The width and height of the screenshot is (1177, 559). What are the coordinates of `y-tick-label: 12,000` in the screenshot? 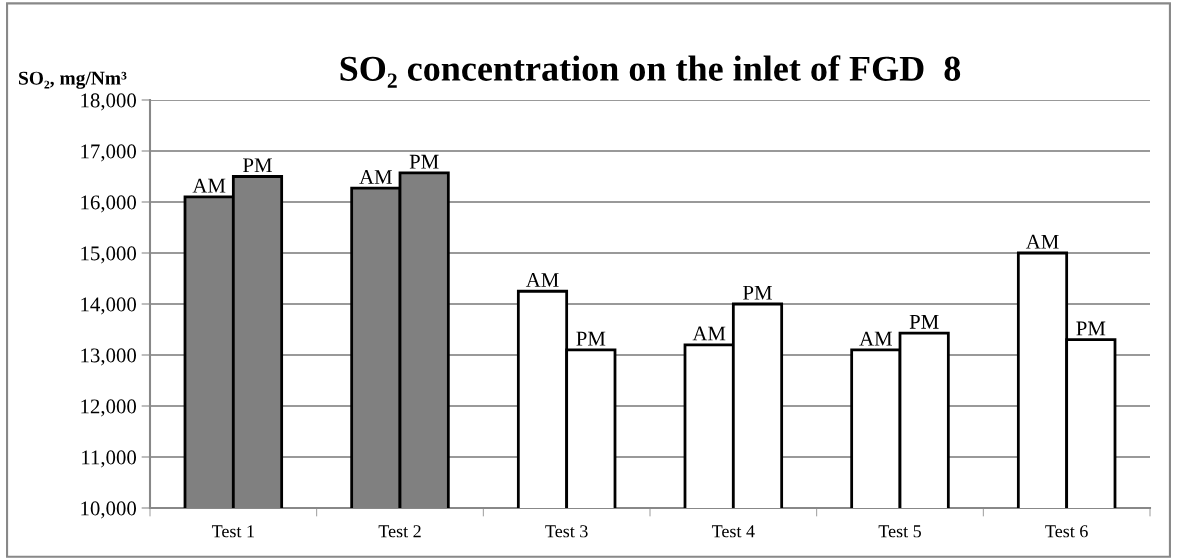 It's located at (109, 408).